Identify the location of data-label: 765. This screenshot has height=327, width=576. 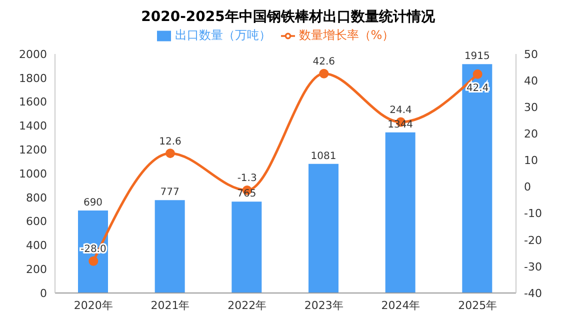
(246, 194).